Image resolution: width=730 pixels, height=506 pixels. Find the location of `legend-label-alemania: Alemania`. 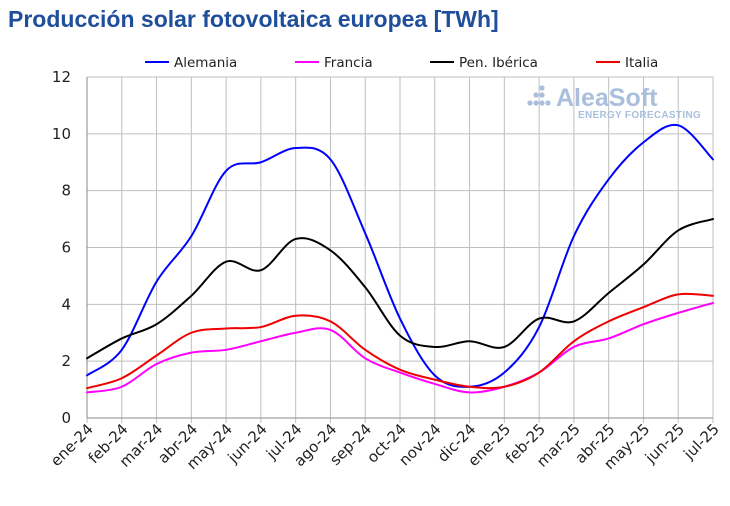

legend-label-alemania: Alemania is located at coordinates (205, 63).